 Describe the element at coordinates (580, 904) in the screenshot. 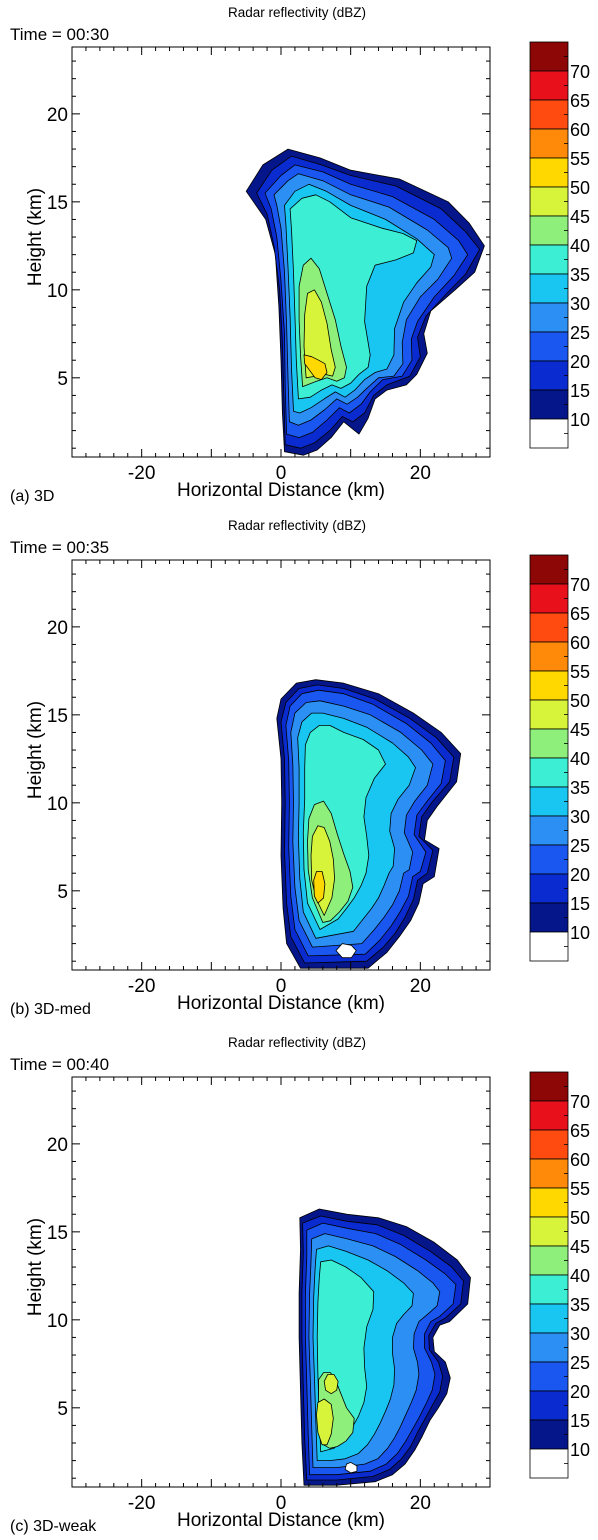

I see `colorbar-label: 15` at that location.